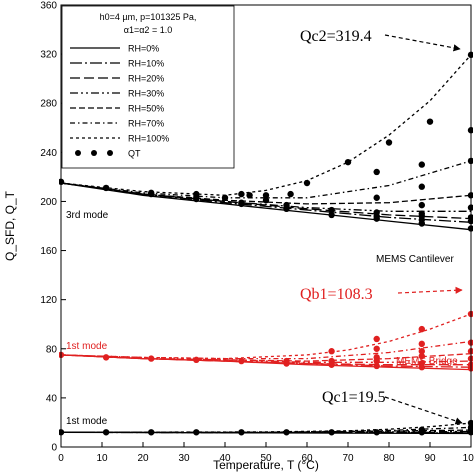 This screenshot has width=474, height=474. Describe the element at coordinates (348, 458) in the screenshot. I see `x-tick-label: 70` at that location.